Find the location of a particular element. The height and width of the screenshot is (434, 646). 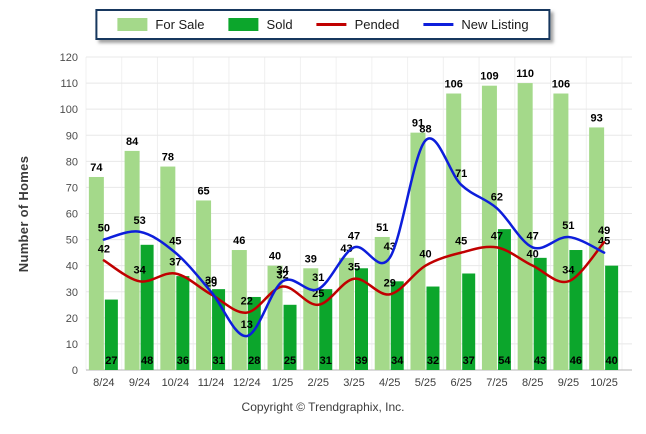

y-axis-tick-label: 60 is located at coordinates (72, 215).